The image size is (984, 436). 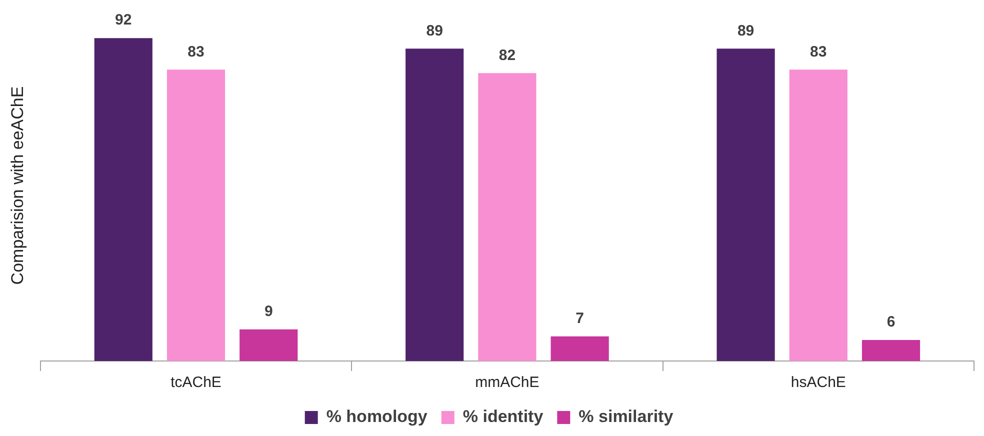 I want to click on legend-label: % similarity, so click(x=626, y=416).